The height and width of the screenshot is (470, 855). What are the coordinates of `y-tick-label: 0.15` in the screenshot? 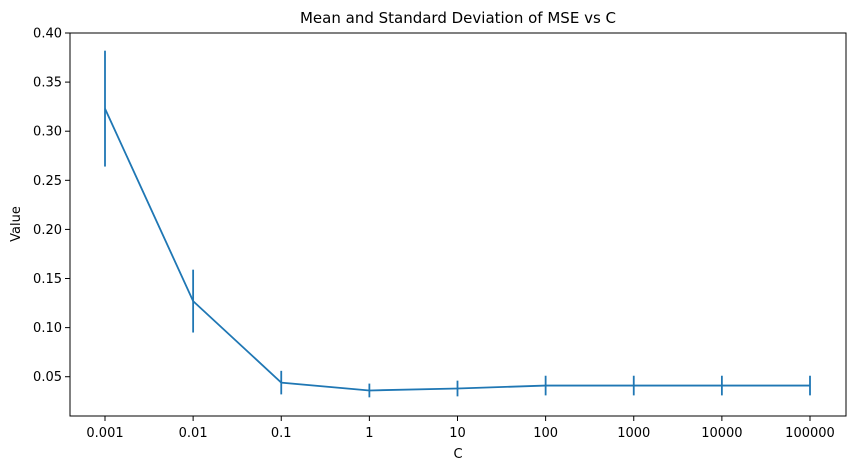 It's located at (47, 279).